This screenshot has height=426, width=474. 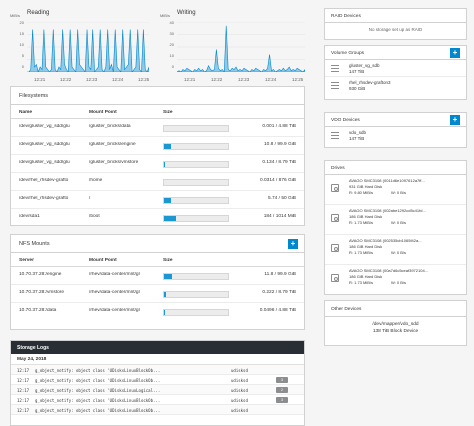 I want to click on raid-panel: RAID Devices No storage set up as RAID, so click(x=395, y=24).